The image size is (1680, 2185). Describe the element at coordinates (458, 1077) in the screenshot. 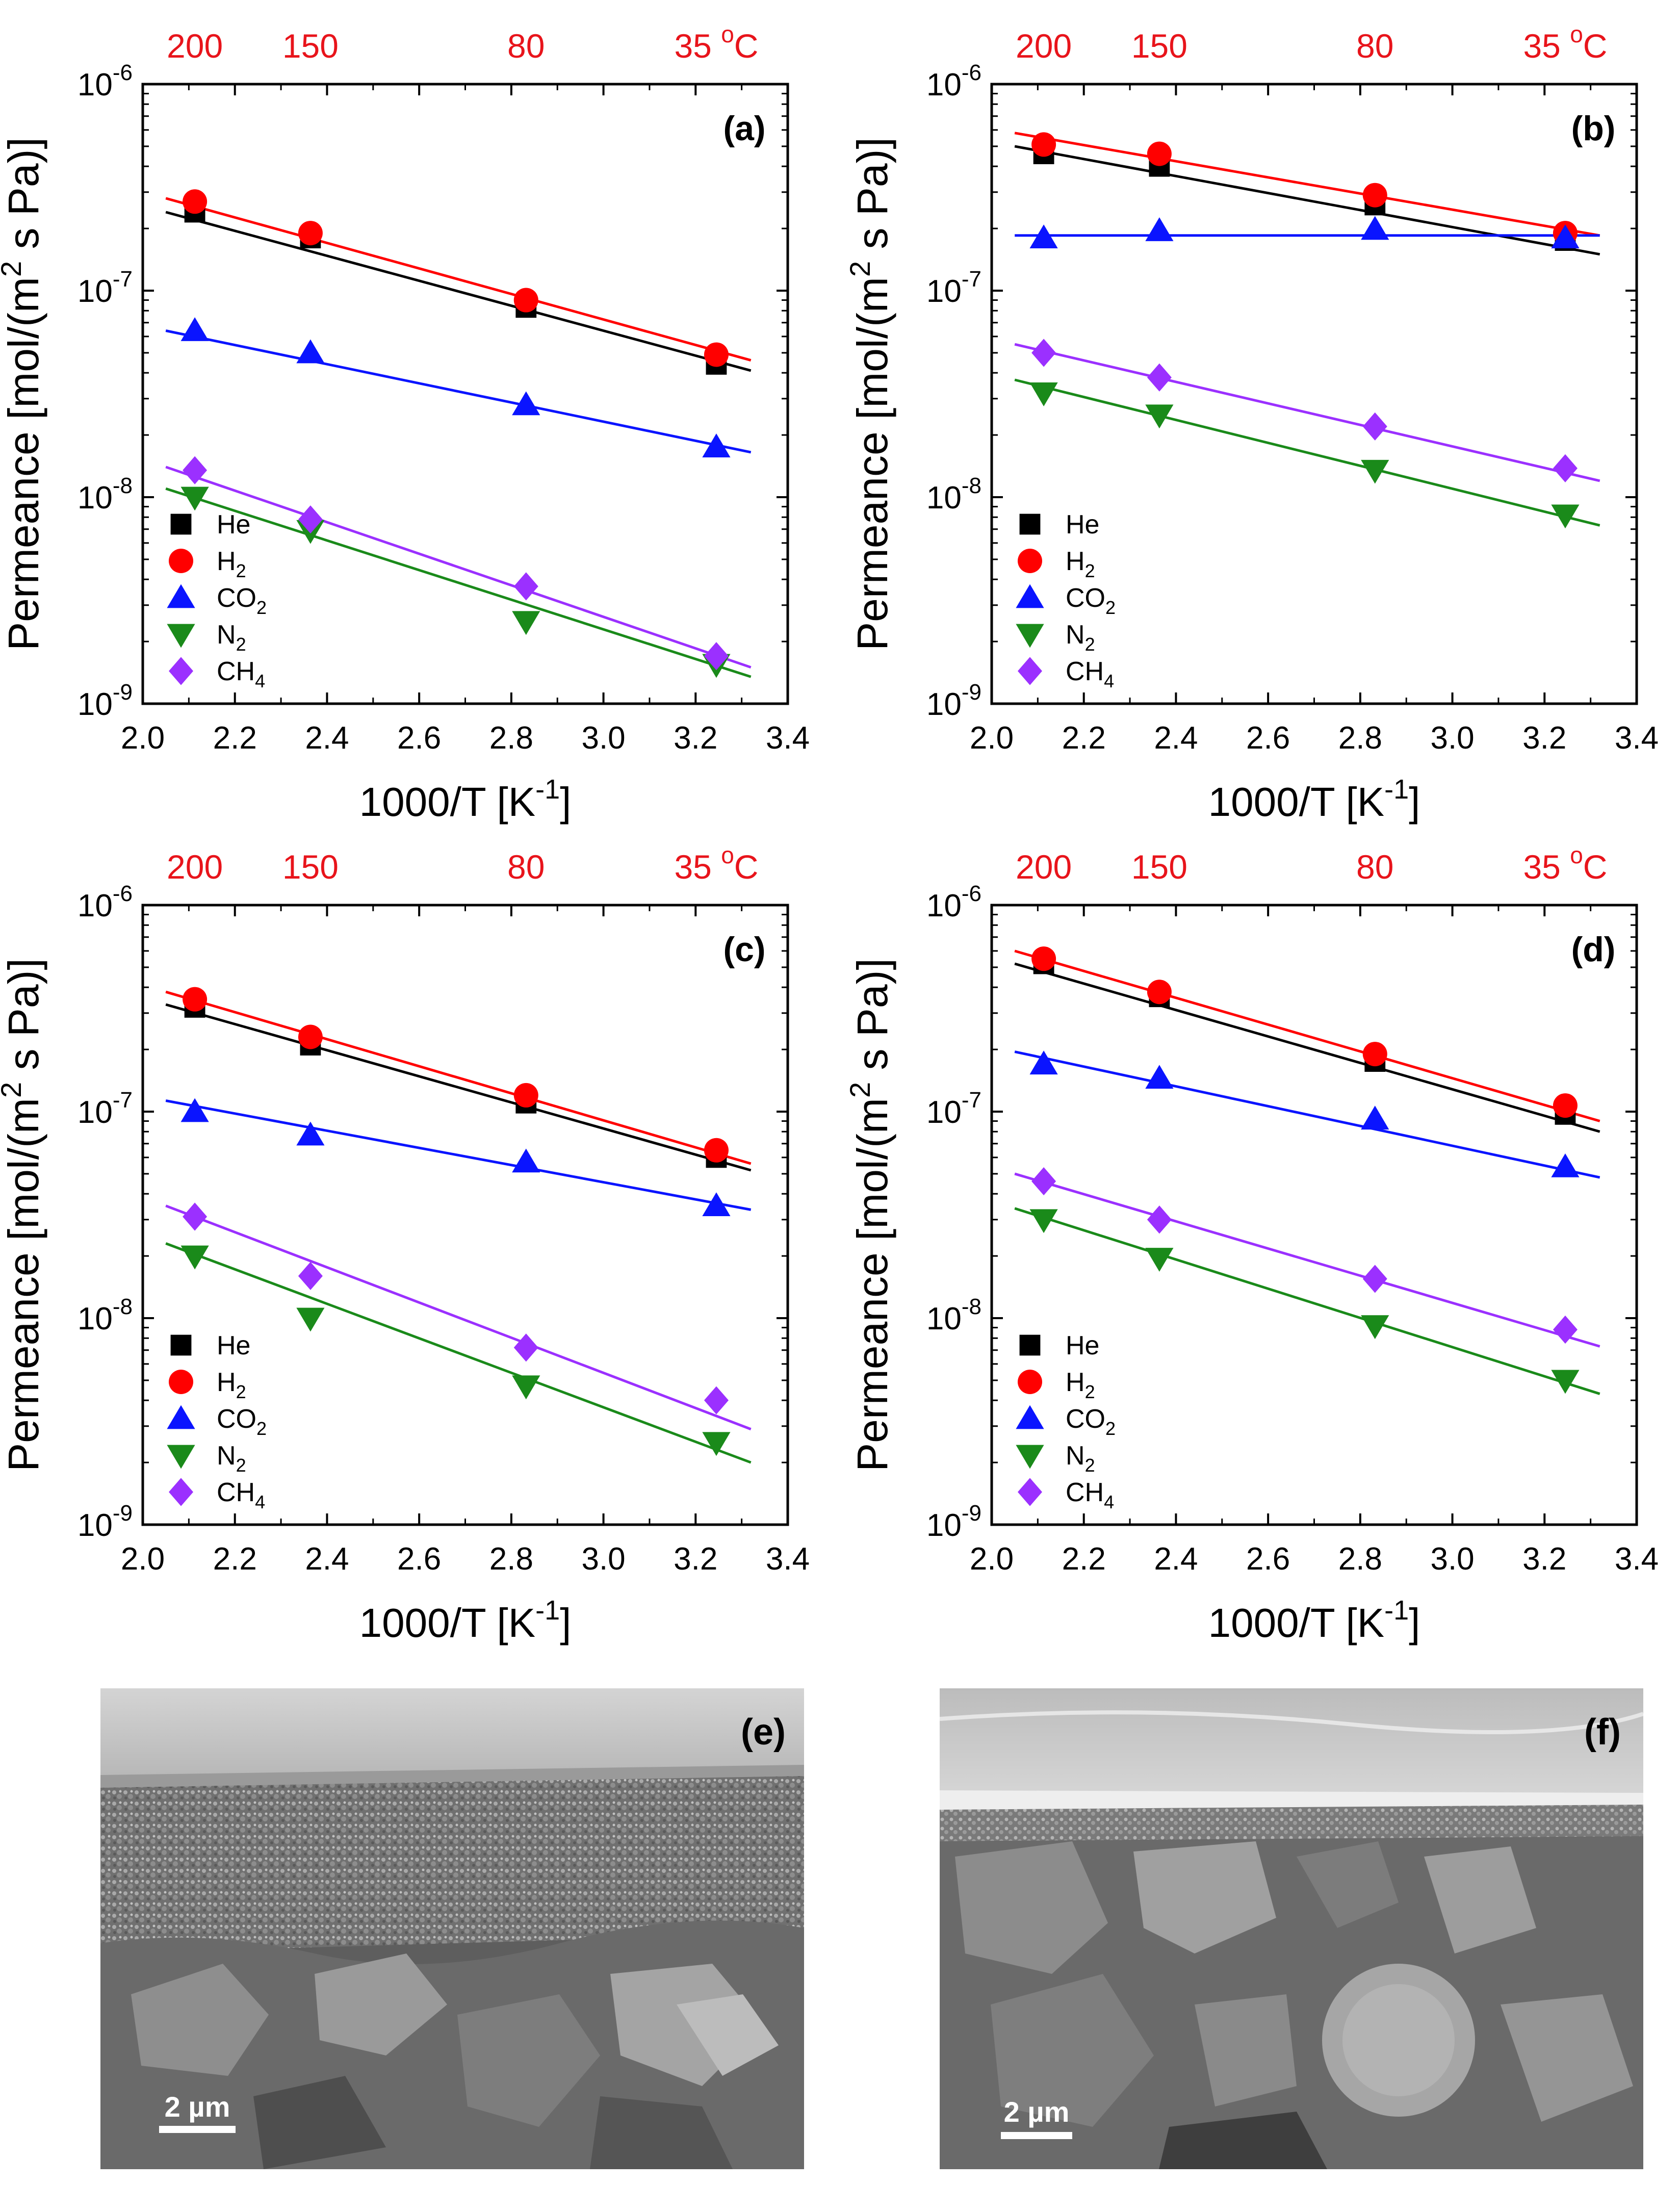

I see `fit-line-h2` at that location.